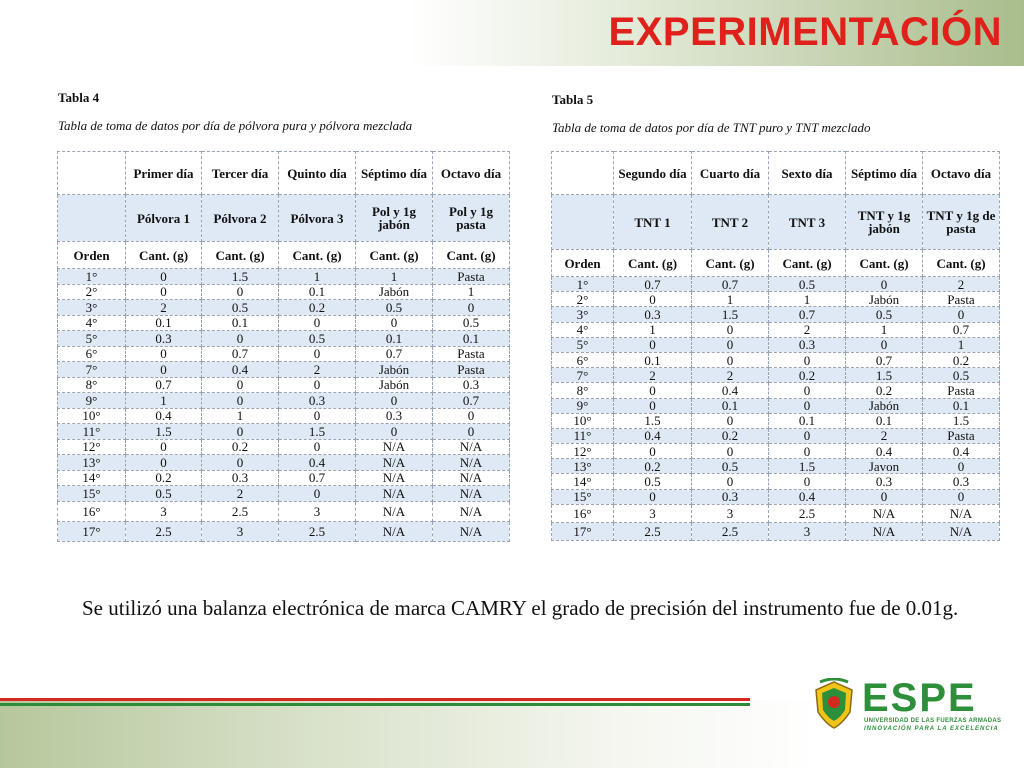 The image size is (1024, 768). What do you see at coordinates (834, 703) in the screenshot?
I see `espe-emblem-icon` at bounding box center [834, 703].